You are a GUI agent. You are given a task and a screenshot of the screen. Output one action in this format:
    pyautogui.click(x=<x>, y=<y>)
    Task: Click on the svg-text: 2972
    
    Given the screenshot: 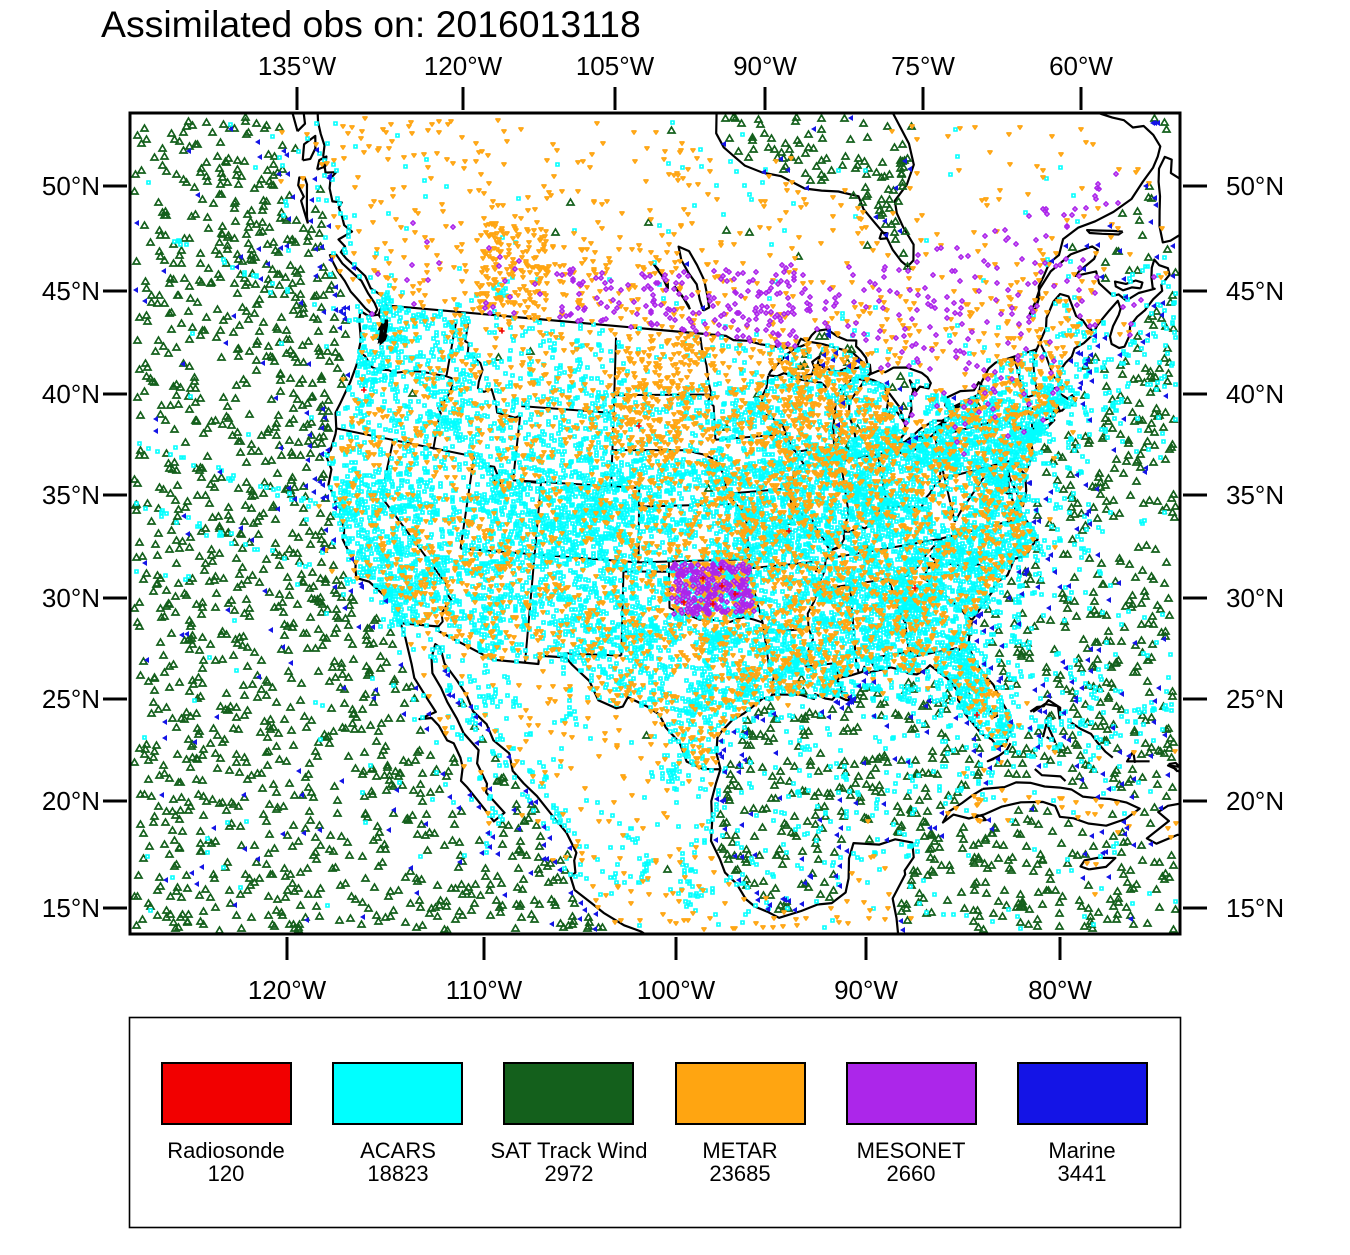 What is the action you would take?
    pyautogui.click(x=569, y=1173)
    